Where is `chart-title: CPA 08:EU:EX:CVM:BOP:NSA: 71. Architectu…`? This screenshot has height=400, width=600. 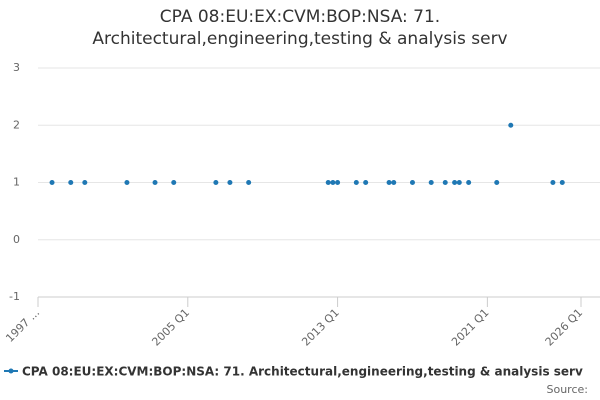 chart-title: CPA 08:EU:EX:CVM:BOP:NSA: 71. Architectu… is located at coordinates (300, 28).